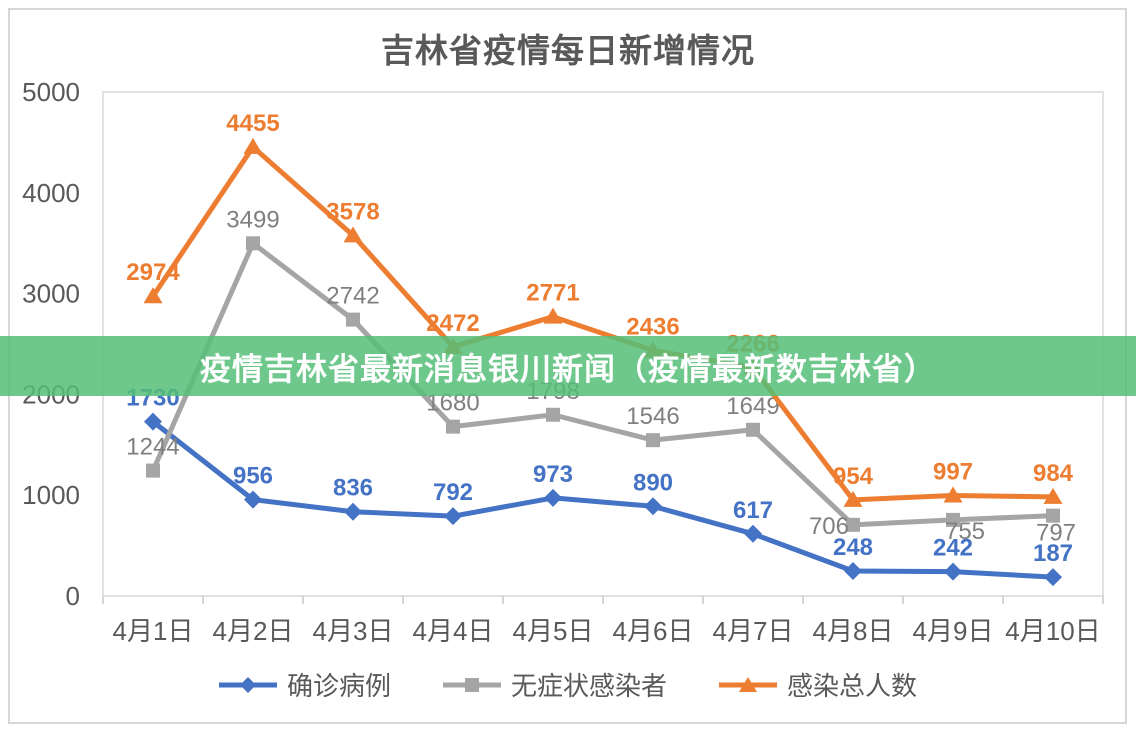 The height and width of the screenshot is (732, 1136). I want to click on legend-item-confirmed-cases: 确诊病例, so click(304, 684).